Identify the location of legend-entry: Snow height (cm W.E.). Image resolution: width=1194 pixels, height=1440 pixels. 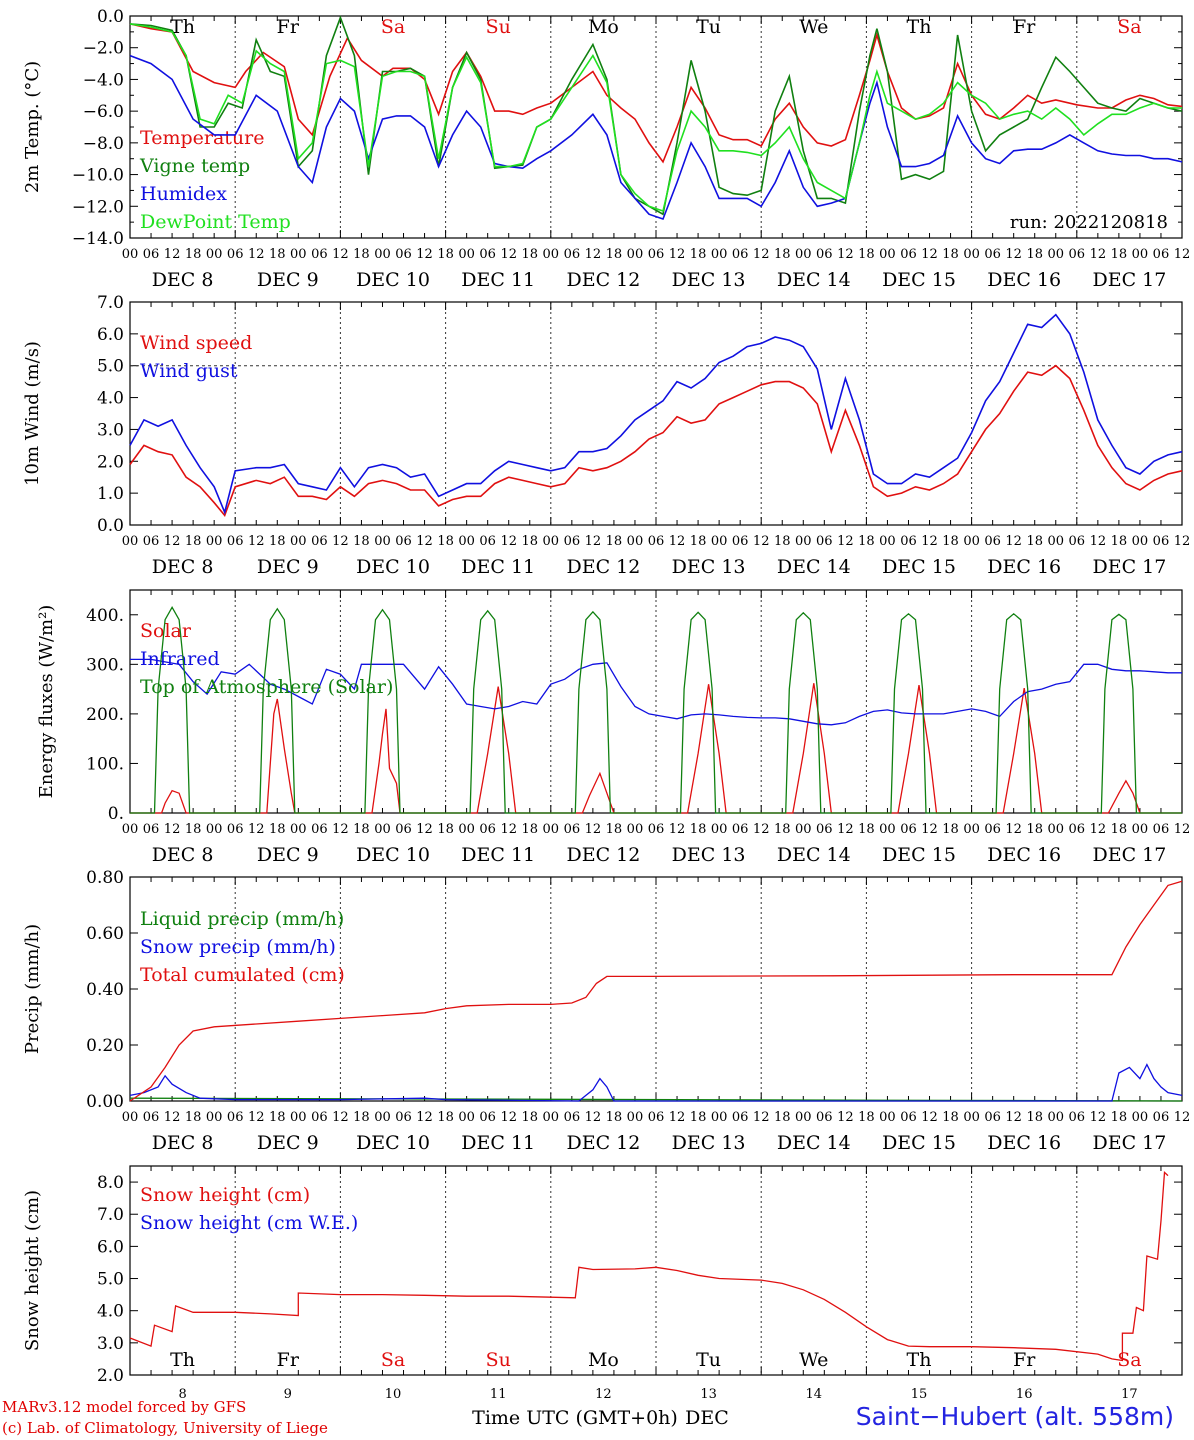
(249, 1223).